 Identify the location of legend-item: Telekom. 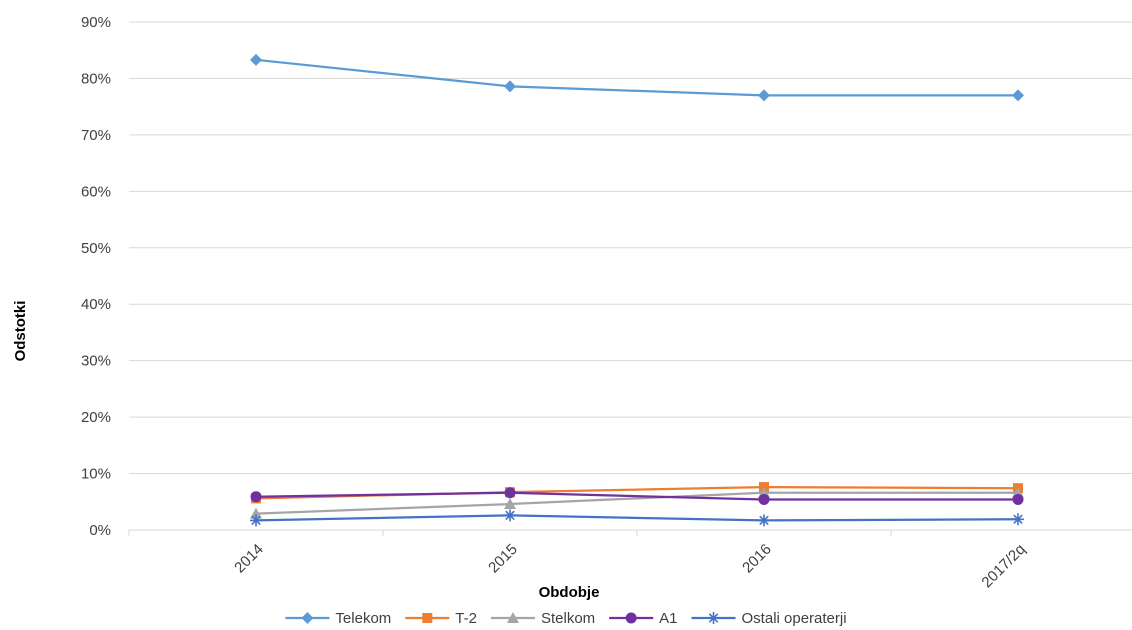
(338, 618).